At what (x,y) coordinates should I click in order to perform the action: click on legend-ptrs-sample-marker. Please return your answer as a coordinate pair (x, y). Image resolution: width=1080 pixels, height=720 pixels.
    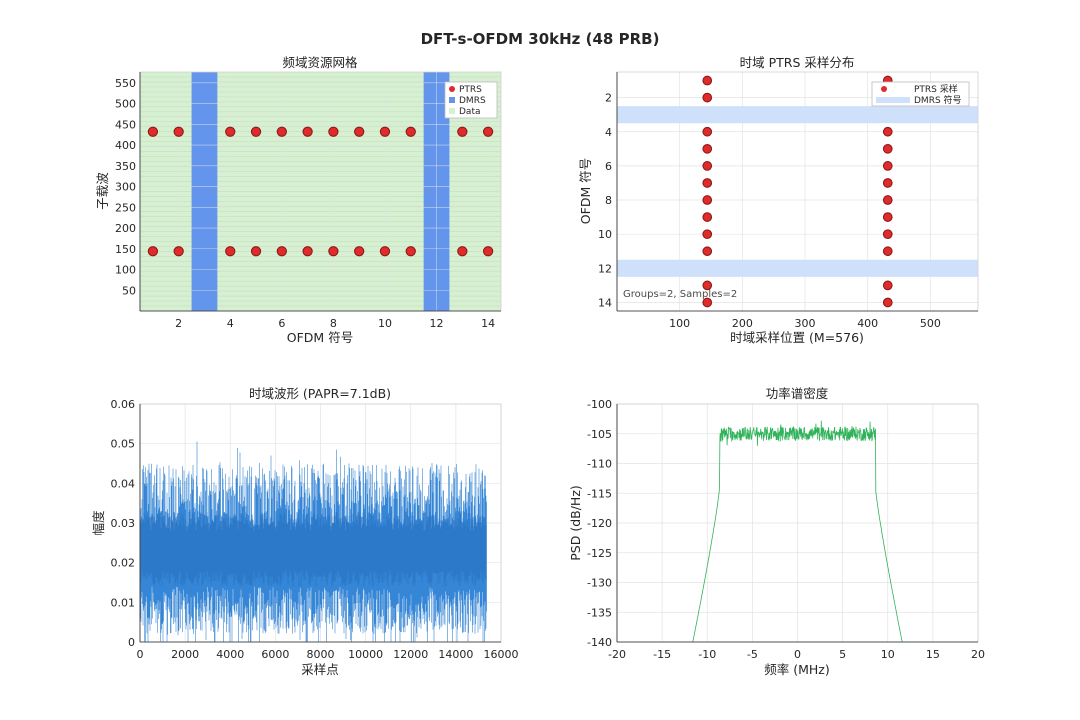
    Looking at the image, I should click on (884, 89).